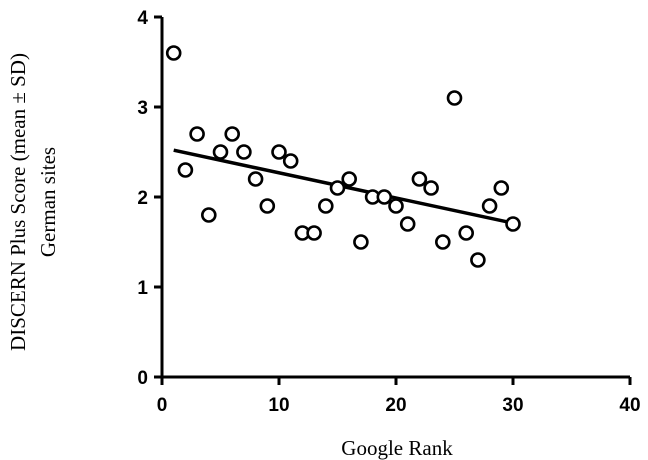  I want to click on y-tick-label: 2, so click(142, 198).